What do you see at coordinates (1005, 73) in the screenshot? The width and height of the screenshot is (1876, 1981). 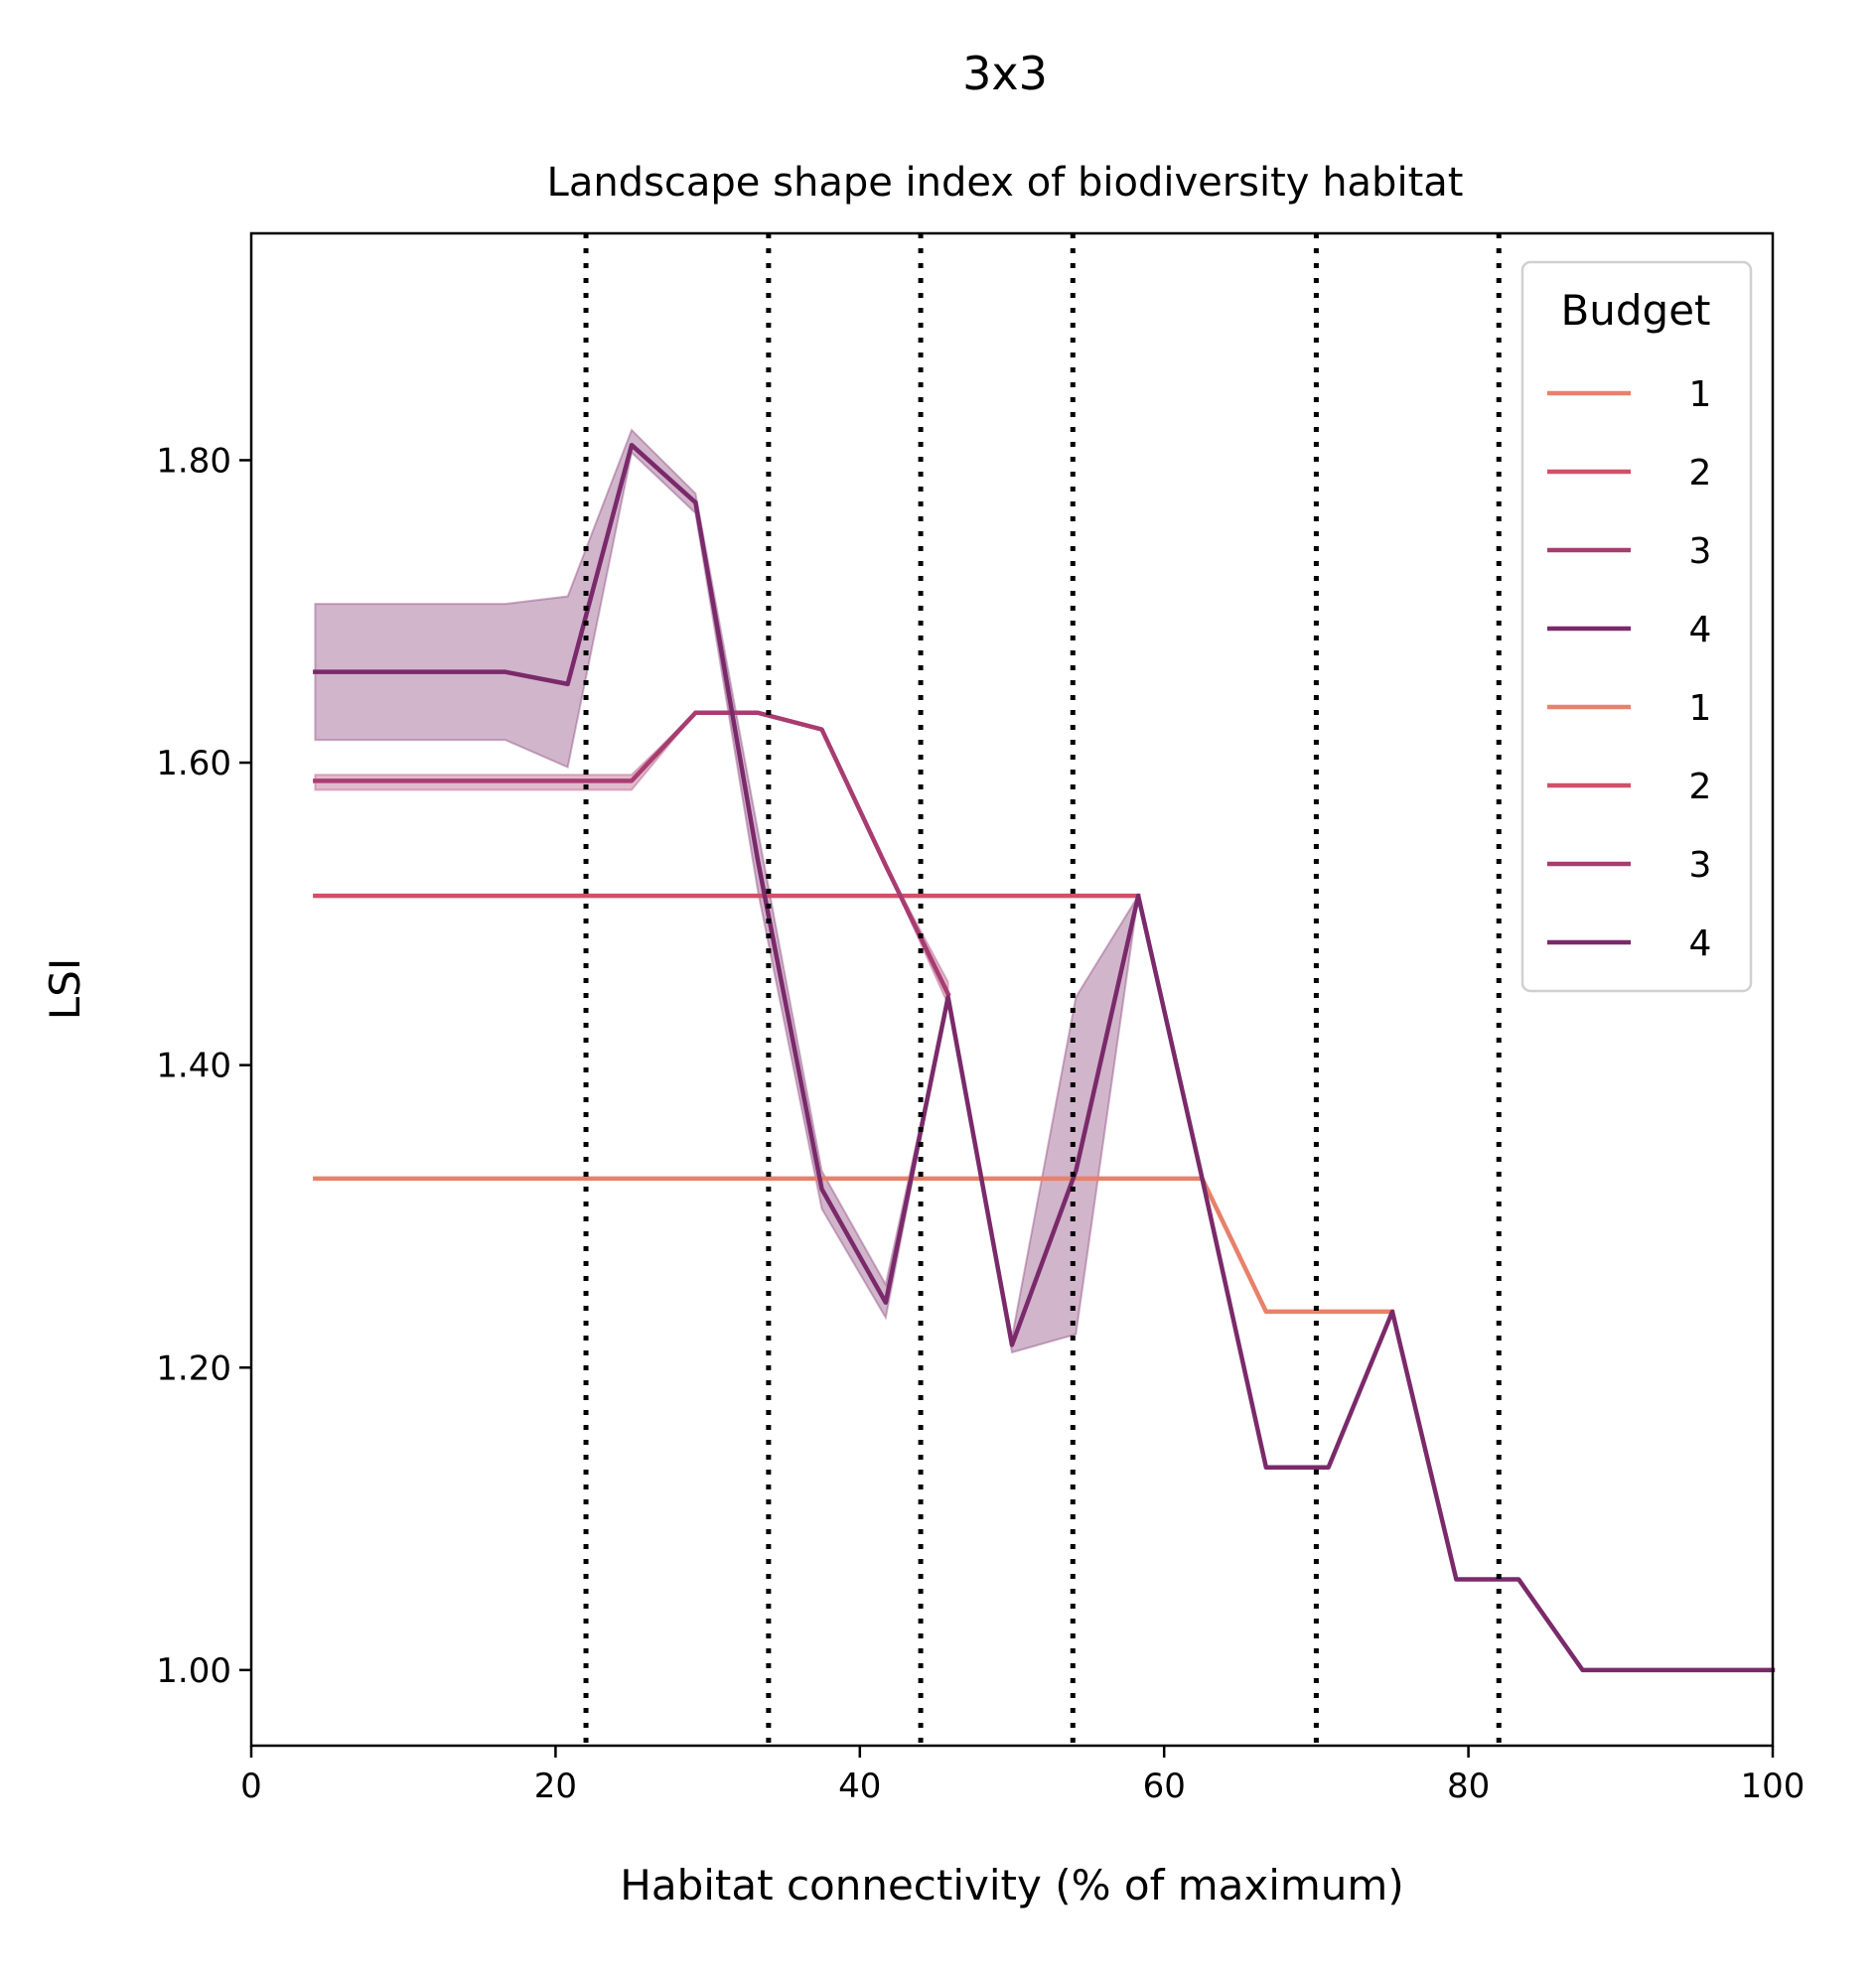 I see `chart-suptitle: 3x3` at bounding box center [1005, 73].